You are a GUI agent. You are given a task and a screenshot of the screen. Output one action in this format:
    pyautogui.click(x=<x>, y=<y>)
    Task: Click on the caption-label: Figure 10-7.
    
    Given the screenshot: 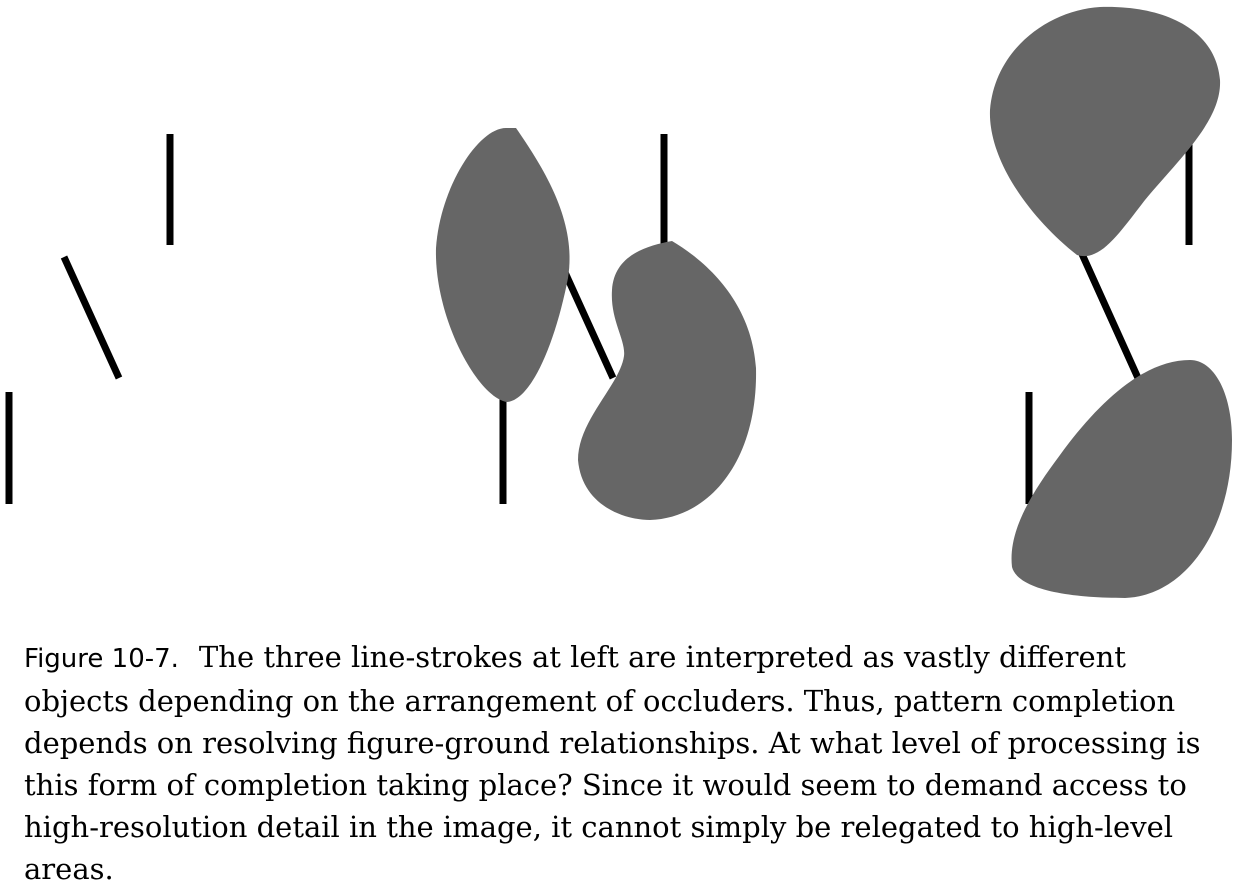 What is the action you would take?
    pyautogui.click(x=101, y=659)
    